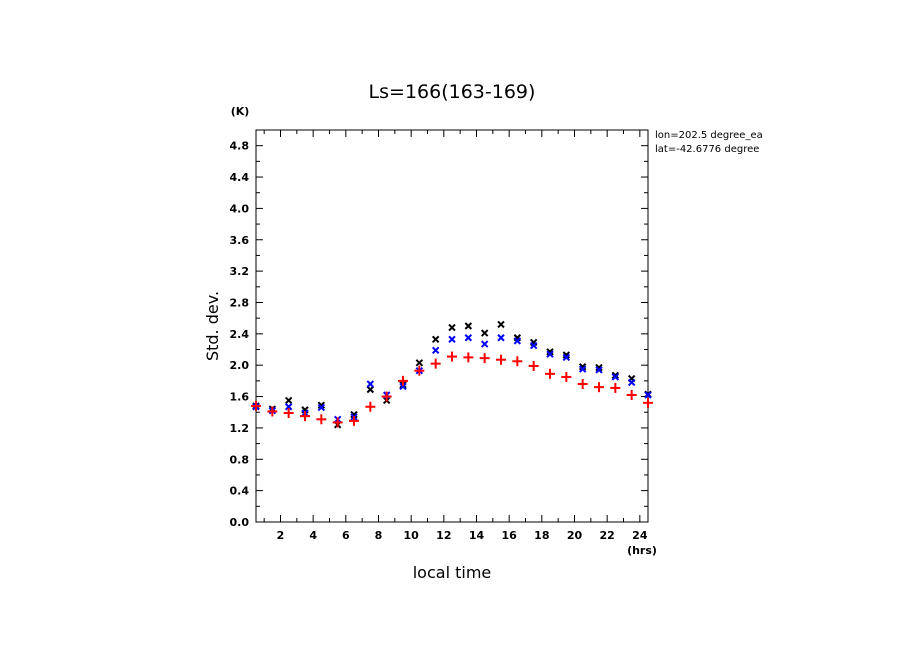 The image size is (904, 654). I want to click on x-tick-label: 18, so click(541, 535).